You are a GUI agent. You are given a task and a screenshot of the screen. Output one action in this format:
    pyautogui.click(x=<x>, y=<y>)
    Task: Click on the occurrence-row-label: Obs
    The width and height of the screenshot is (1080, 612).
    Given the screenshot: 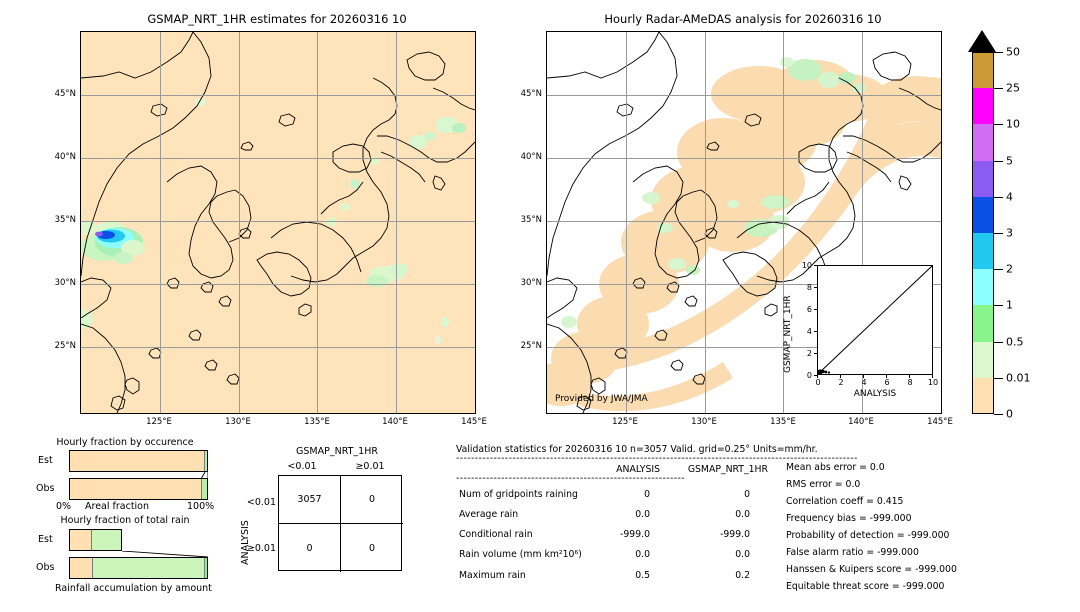 What is the action you would take?
    pyautogui.click(x=45, y=488)
    